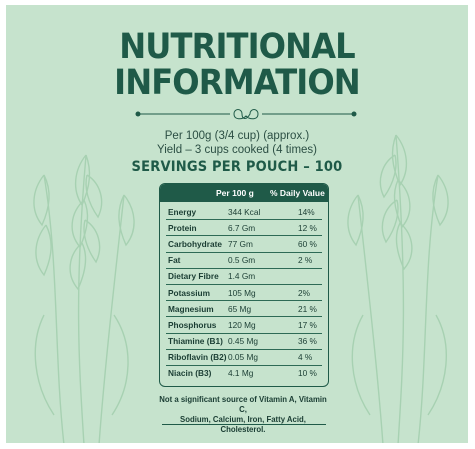 The width and height of the screenshot is (475, 449). I want to click on table-row: Dietary Fibre 1.4 Gm, so click(244, 277).